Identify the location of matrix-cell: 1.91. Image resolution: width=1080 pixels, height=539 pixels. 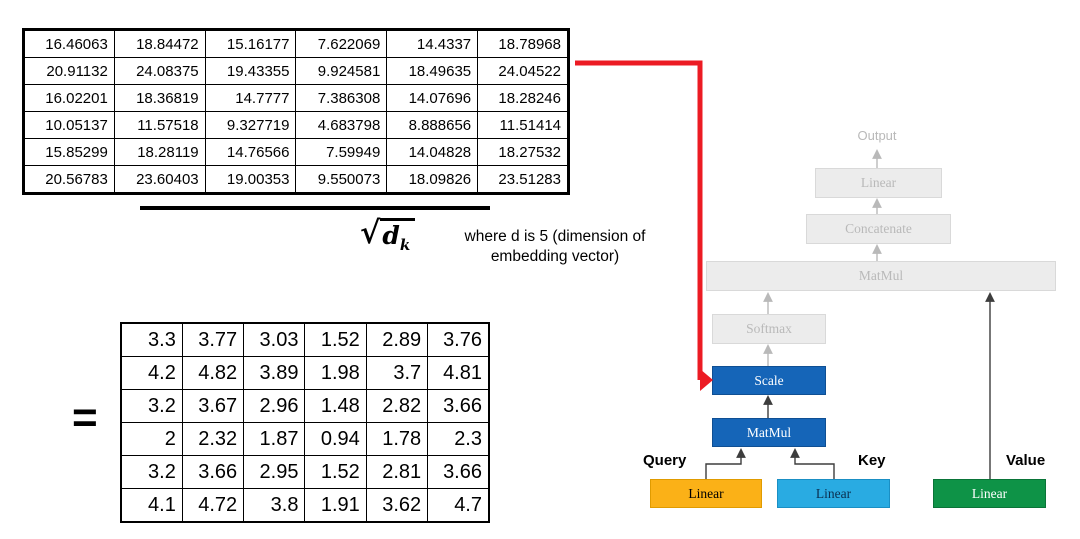
(335, 505).